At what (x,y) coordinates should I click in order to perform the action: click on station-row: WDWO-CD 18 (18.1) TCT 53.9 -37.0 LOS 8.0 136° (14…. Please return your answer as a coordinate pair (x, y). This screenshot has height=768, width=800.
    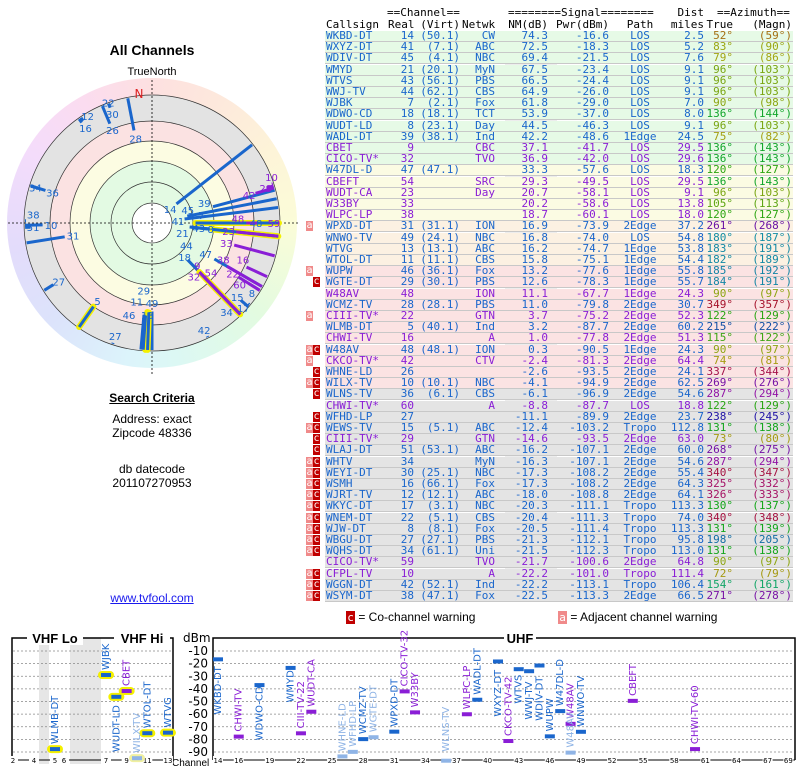
    Looking at the image, I should click on (559, 114).